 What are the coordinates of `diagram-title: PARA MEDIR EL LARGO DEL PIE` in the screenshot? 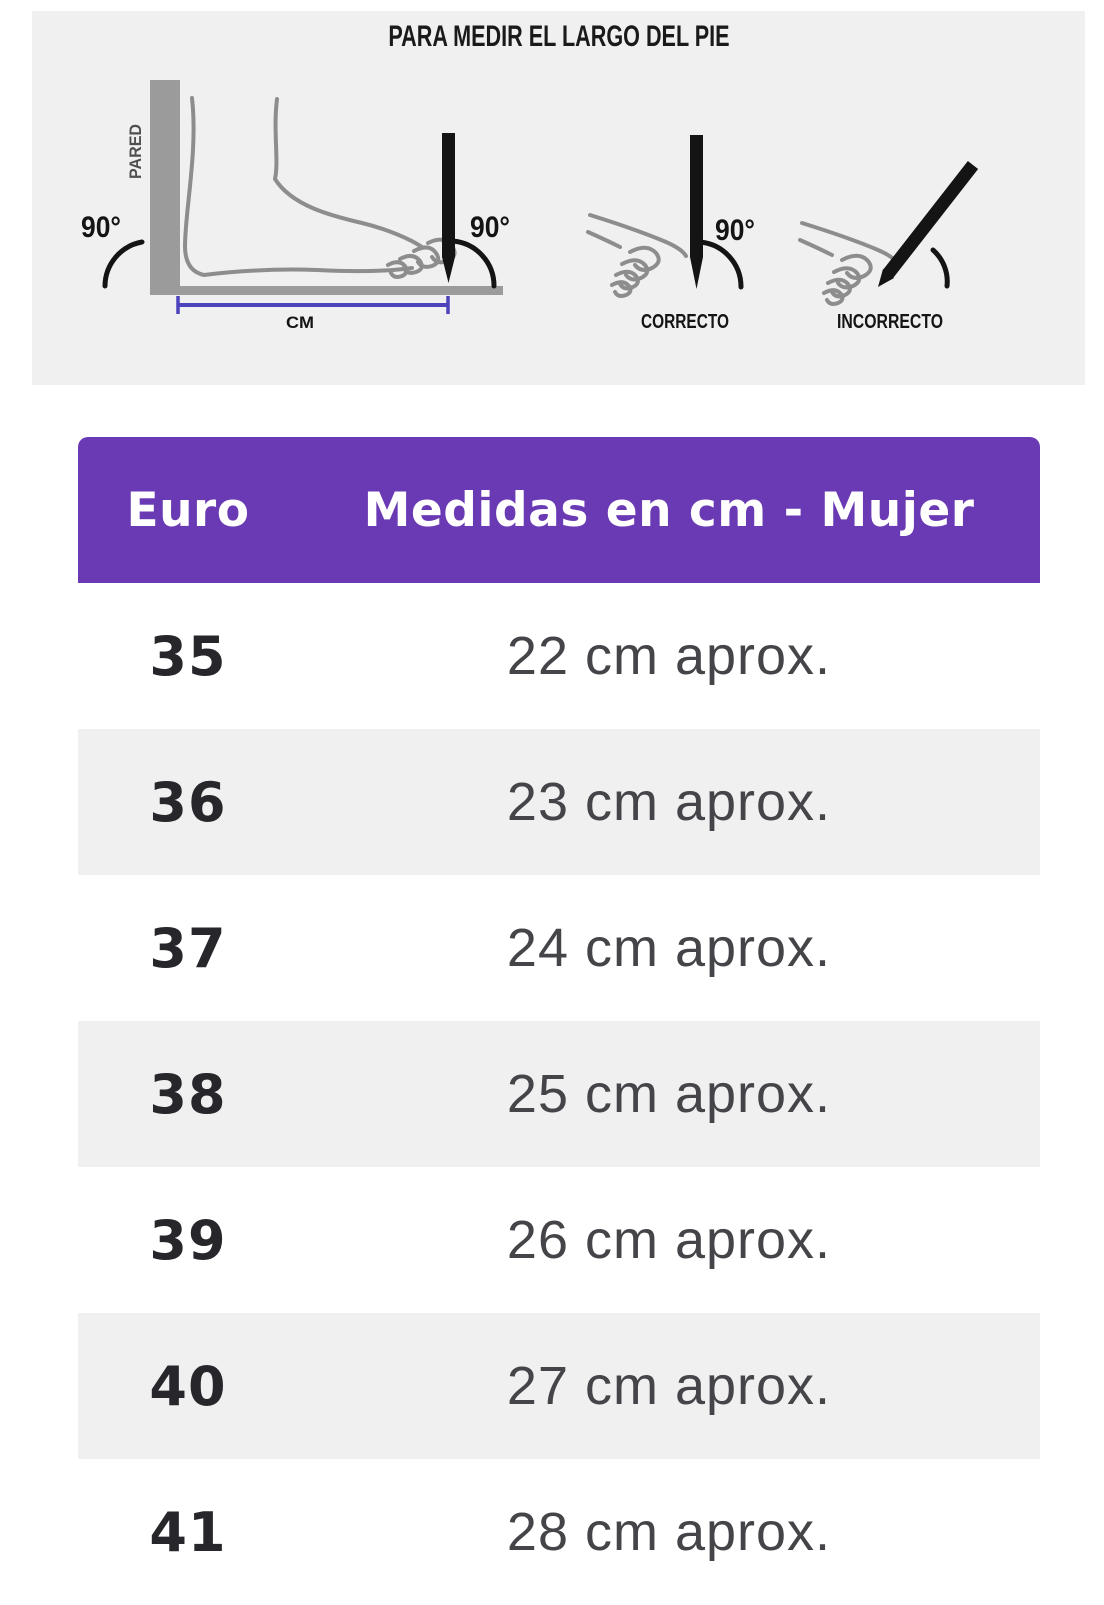 It's located at (558, 37).